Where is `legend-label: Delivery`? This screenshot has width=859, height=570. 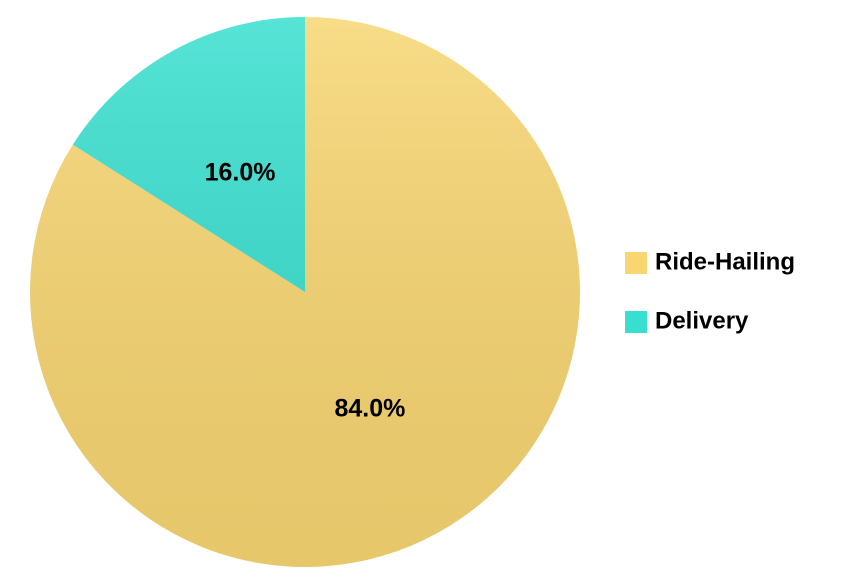 legend-label: Delivery is located at coordinates (702, 320).